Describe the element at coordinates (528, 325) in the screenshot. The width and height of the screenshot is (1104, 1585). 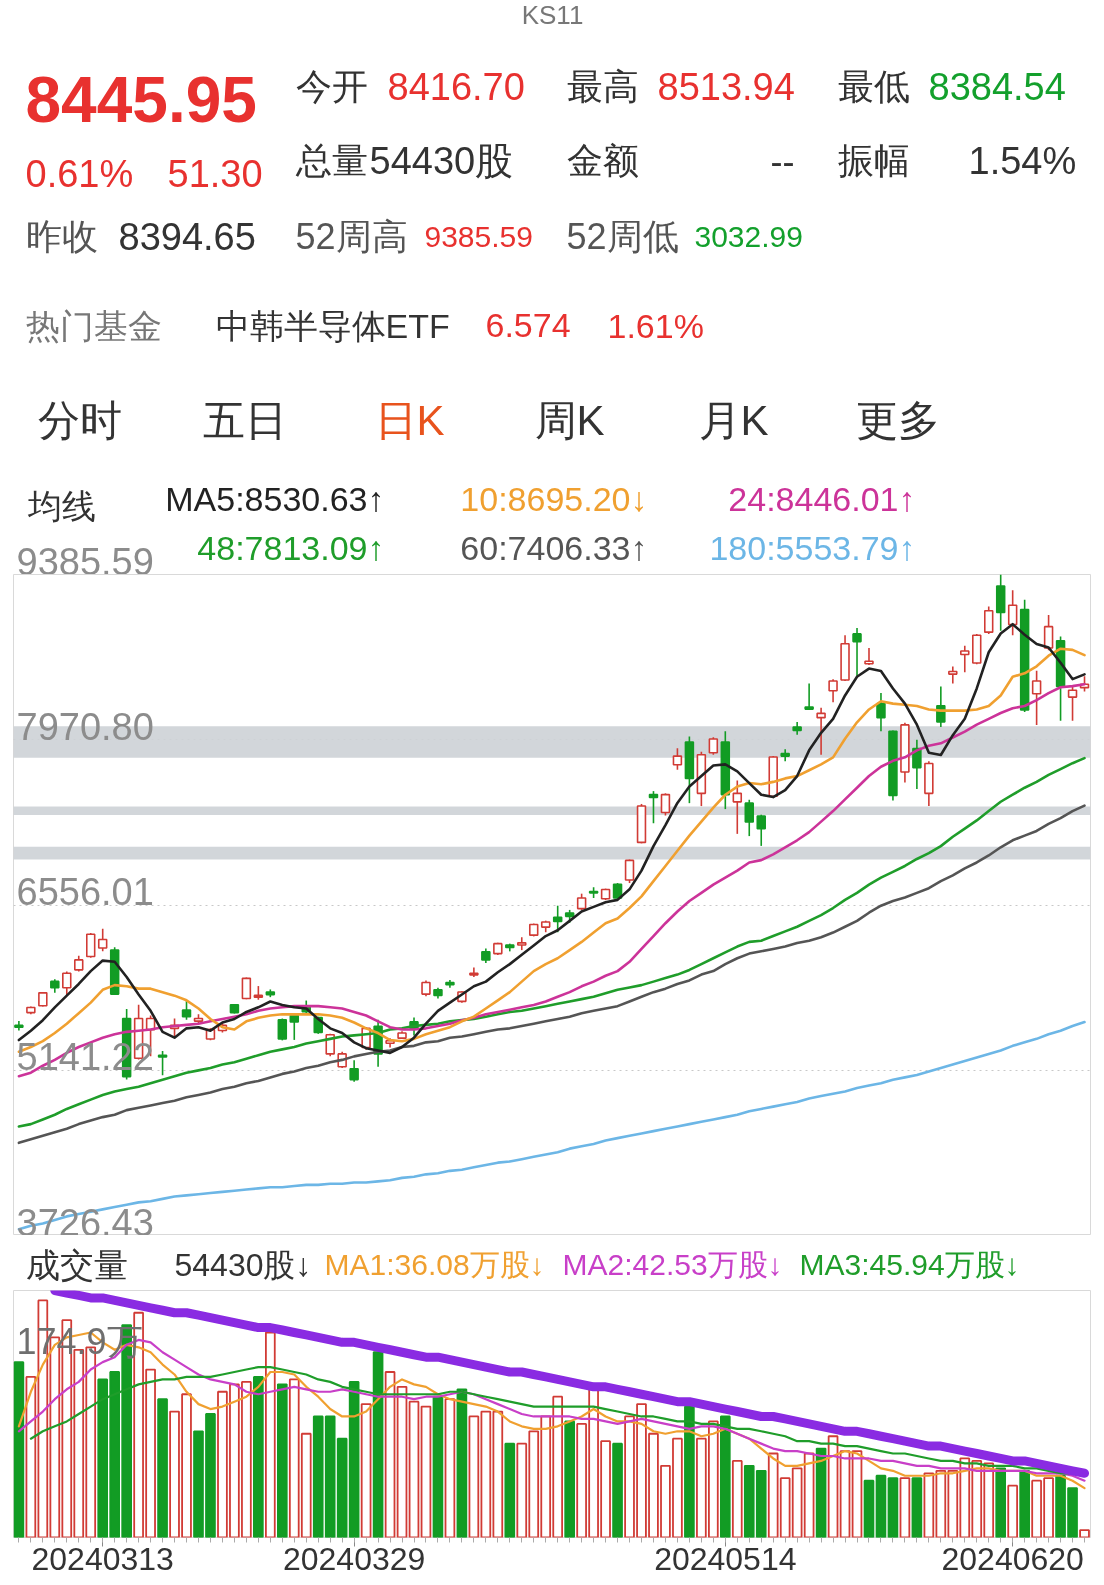
I see `text: 6.574` at that location.